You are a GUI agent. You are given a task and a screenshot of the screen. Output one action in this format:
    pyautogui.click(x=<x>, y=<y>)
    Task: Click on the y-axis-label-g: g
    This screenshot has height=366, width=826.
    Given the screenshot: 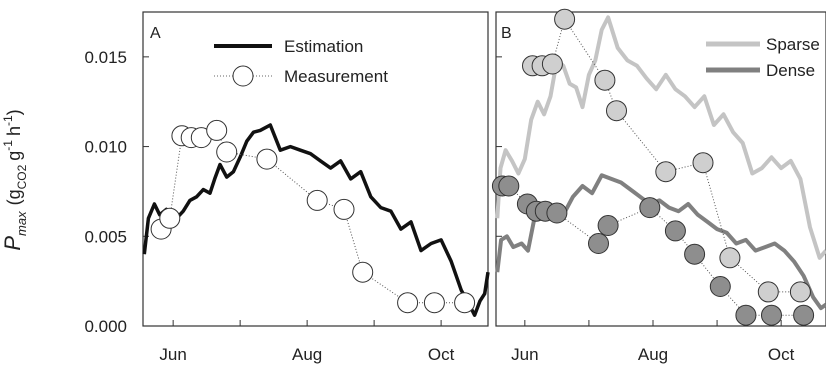 What is the action you would take?
    pyautogui.click(x=14, y=156)
    